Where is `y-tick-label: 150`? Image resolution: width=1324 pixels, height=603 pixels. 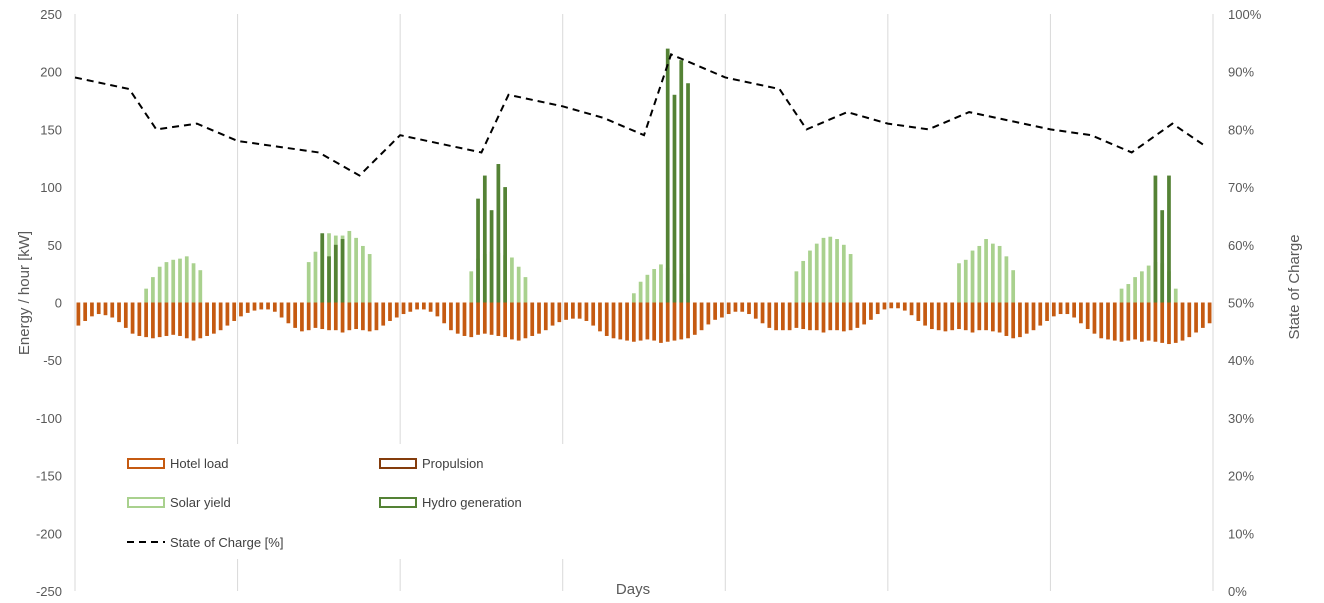
y-tick-label: 150 is located at coordinates (51, 129).